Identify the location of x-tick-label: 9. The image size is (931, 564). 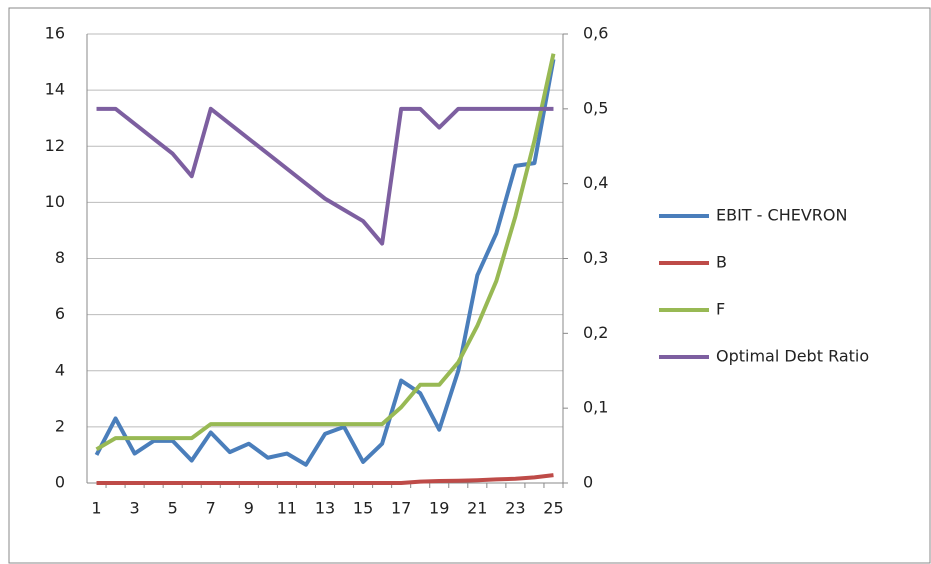
(249, 508).